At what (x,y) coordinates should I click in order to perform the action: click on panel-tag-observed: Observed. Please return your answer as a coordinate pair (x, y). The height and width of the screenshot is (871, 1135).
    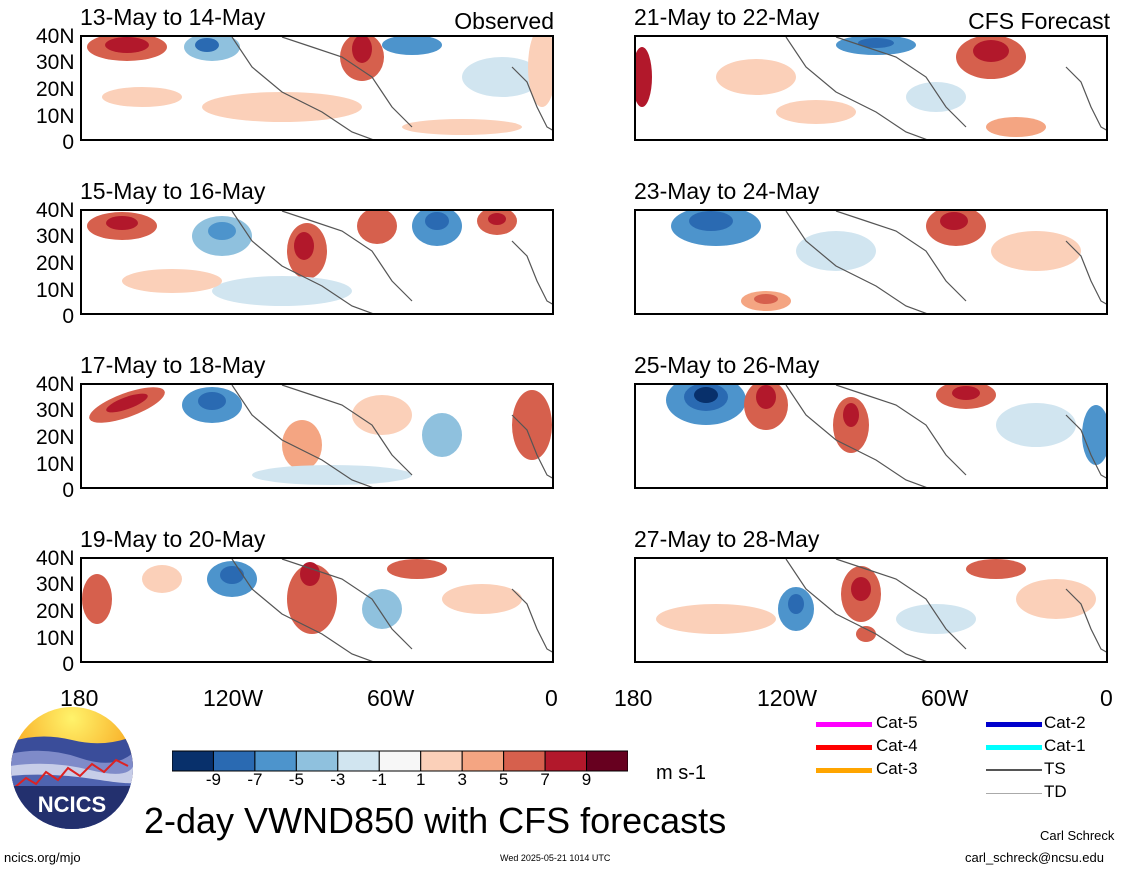
    Looking at the image, I should click on (504, 21).